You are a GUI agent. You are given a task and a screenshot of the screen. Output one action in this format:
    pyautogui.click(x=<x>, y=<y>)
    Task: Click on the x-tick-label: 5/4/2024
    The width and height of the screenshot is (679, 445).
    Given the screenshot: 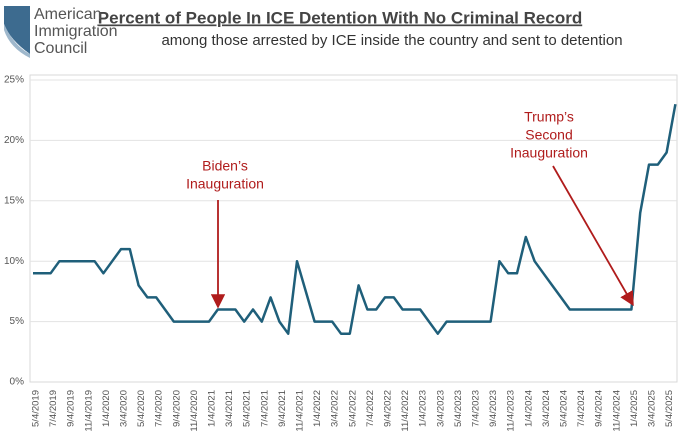 What is the action you would take?
    pyautogui.click(x=564, y=408)
    